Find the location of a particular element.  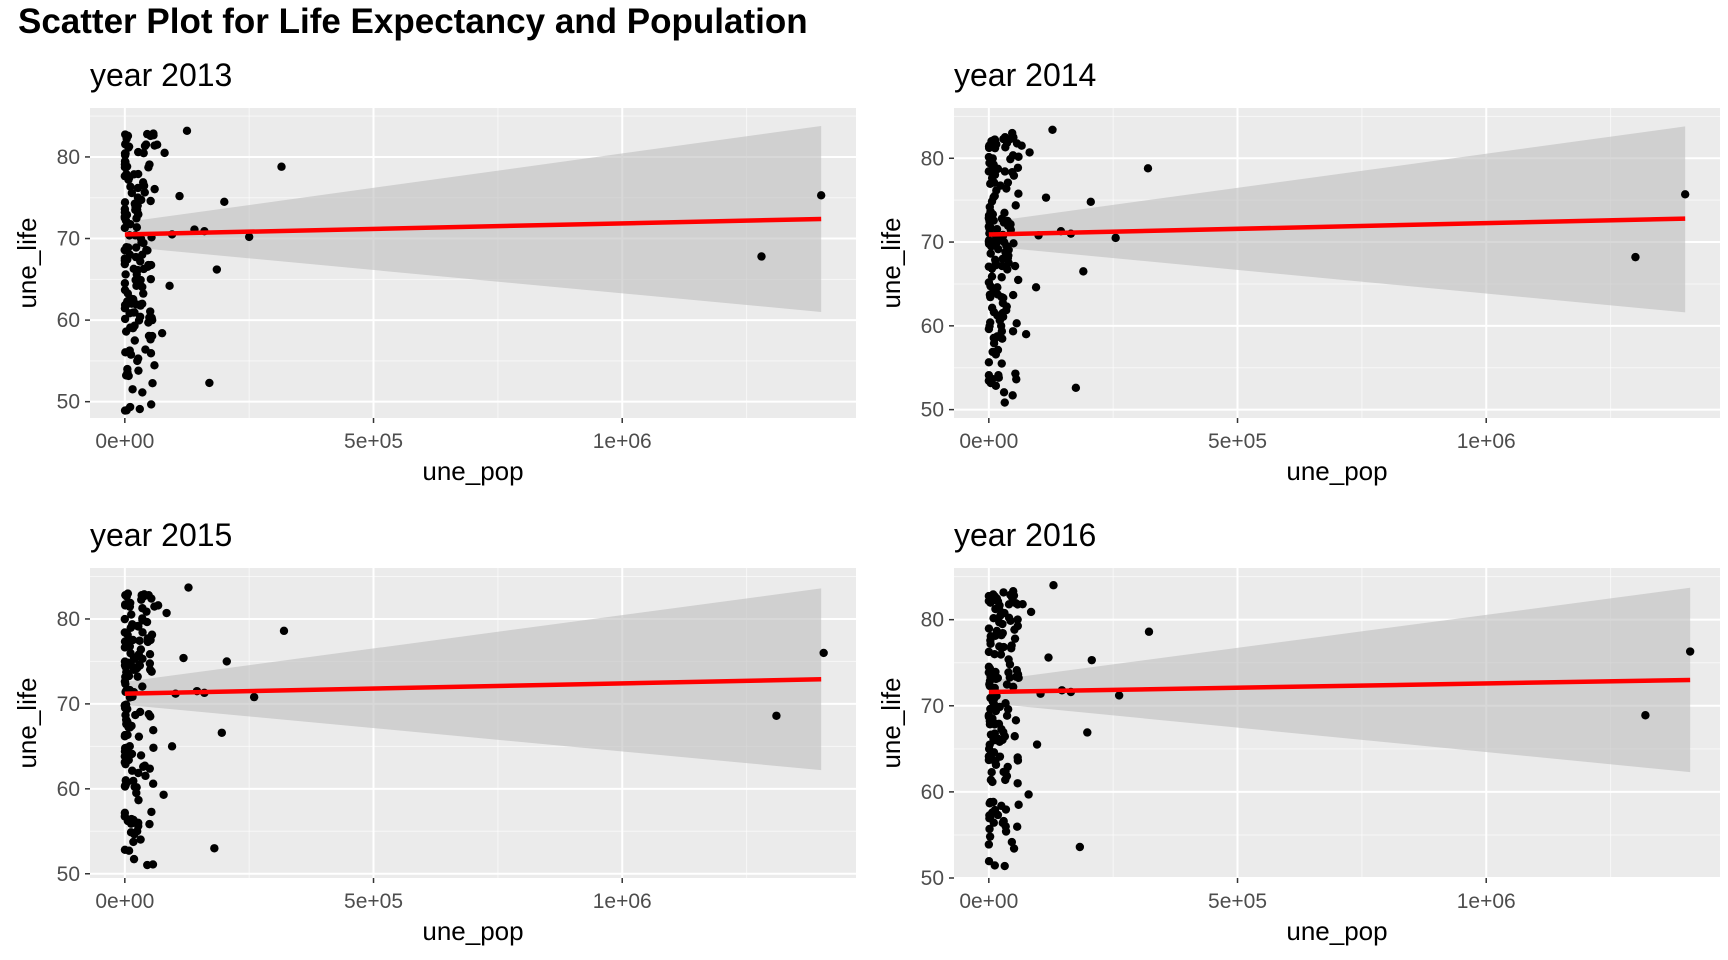

x-tick-label: 5e+05 is located at coordinates (373, 441).